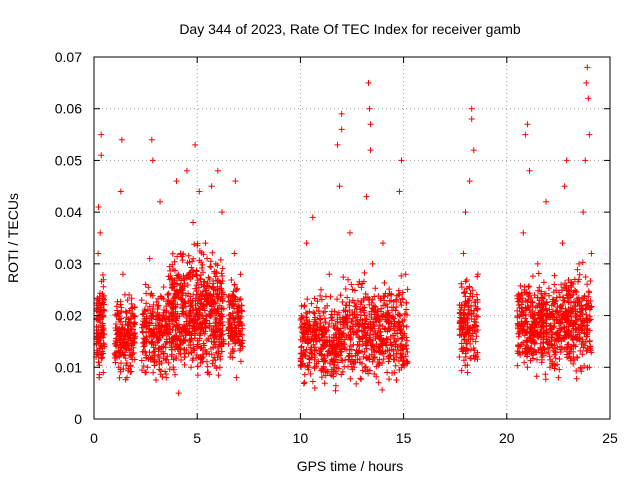 The width and height of the screenshot is (640, 480). What do you see at coordinates (68, 238) in the screenshot?
I see `y-axis-tick-labels: 0 0.01 0.02 0.03 0.04 0.05 0.06 0.07` at bounding box center [68, 238].